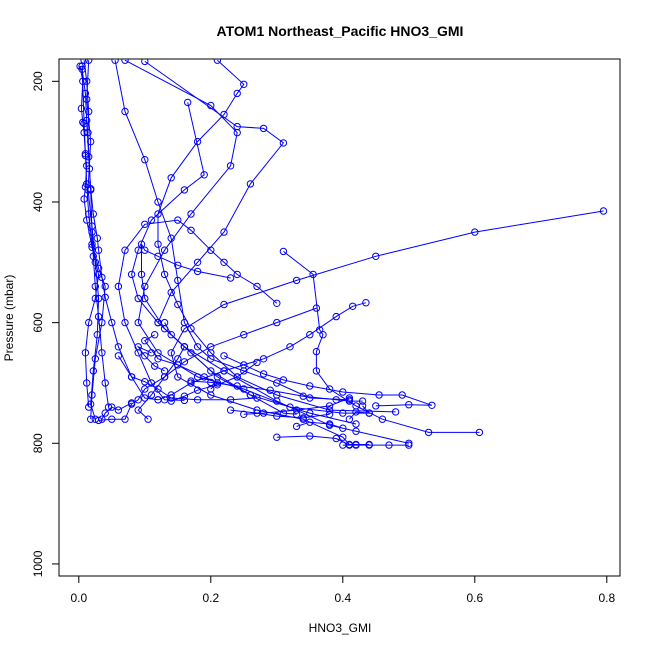 Image resolution: width=650 pixels, height=650 pixels. What do you see at coordinates (342, 590) in the screenshot?
I see `x-axis: 0.0 0.2 0.4 0.6 0.8` at bounding box center [342, 590].